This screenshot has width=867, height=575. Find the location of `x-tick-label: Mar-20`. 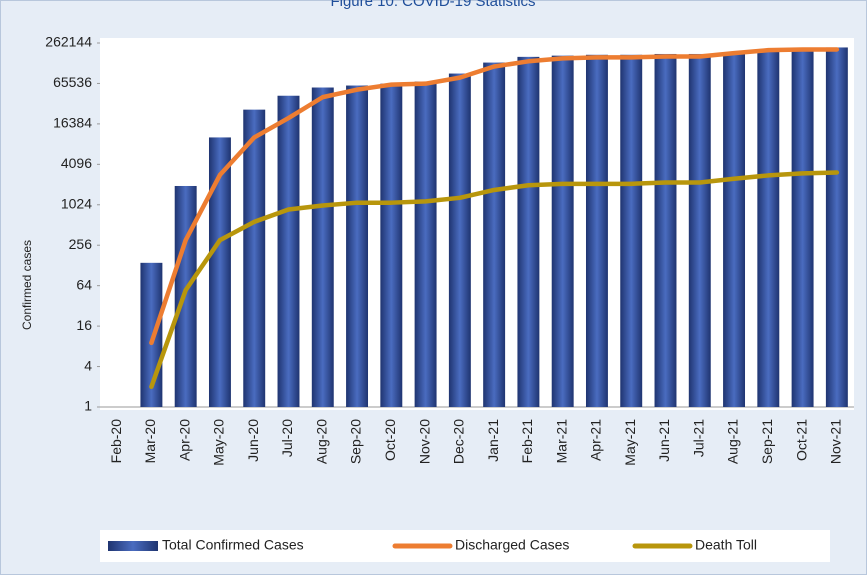

x-tick-label: Mar-20 is located at coordinates (150, 441).